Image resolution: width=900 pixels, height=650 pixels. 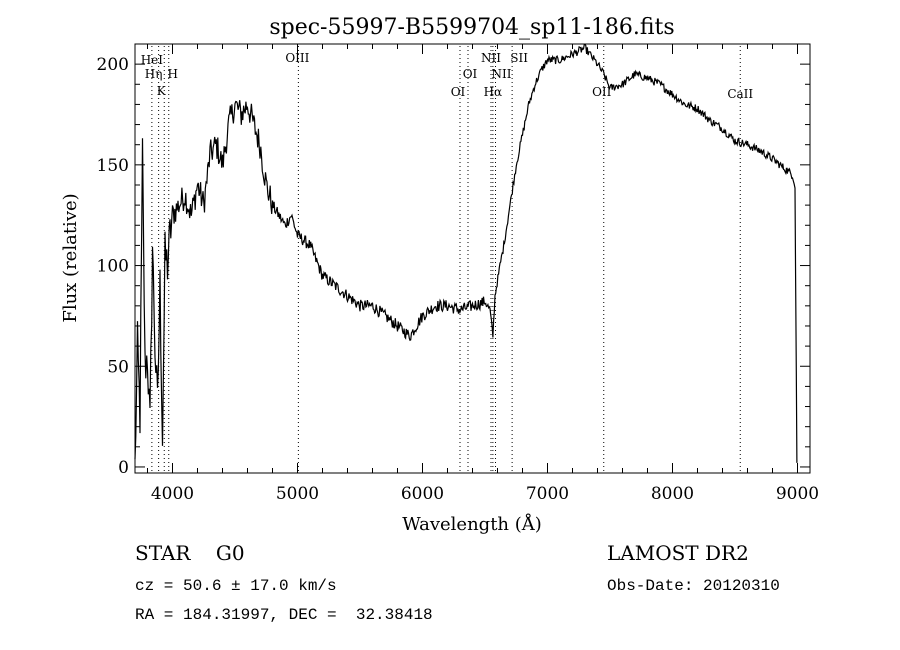 I want to click on spectral-line-label: Hη, so click(x=154, y=74).